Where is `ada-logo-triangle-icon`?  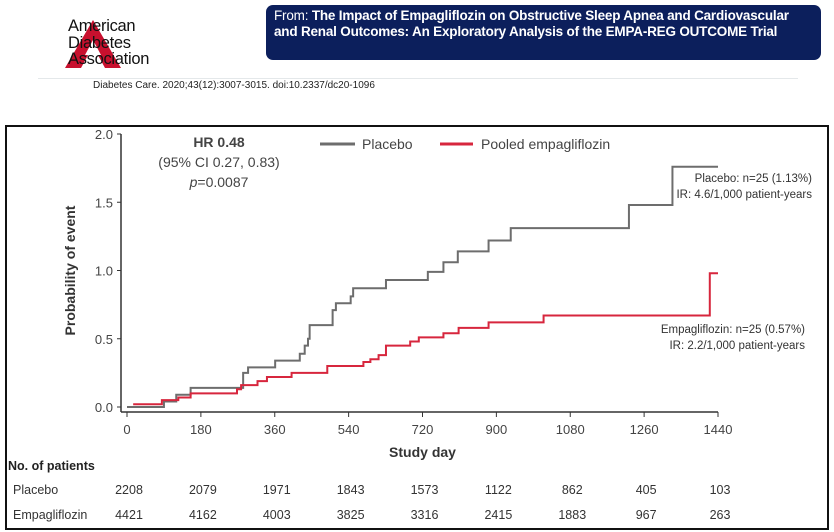 ada-logo-triangle-icon is located at coordinates (93, 44).